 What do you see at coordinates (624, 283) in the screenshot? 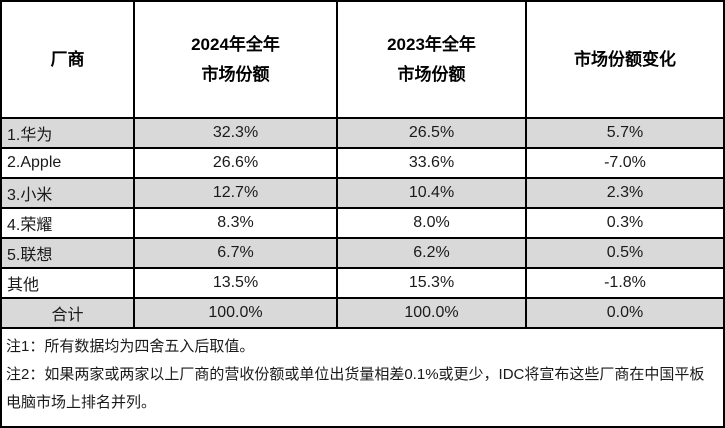
I see `change-cell: -1.8%` at bounding box center [624, 283].